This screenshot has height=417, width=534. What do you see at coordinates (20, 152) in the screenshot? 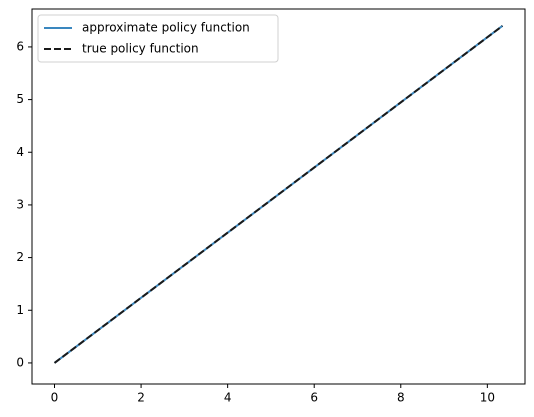
I see `y-tick-label: 4` at bounding box center [20, 152].